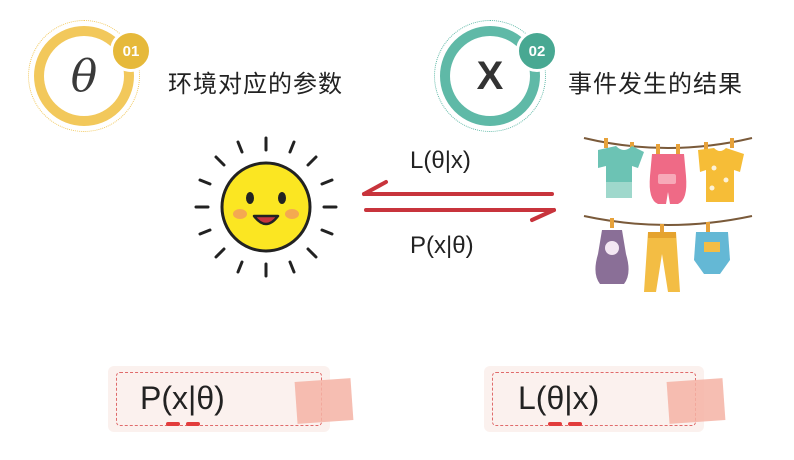  What do you see at coordinates (131, 51) in the screenshot?
I see `badge-number: 01` at bounding box center [131, 51].